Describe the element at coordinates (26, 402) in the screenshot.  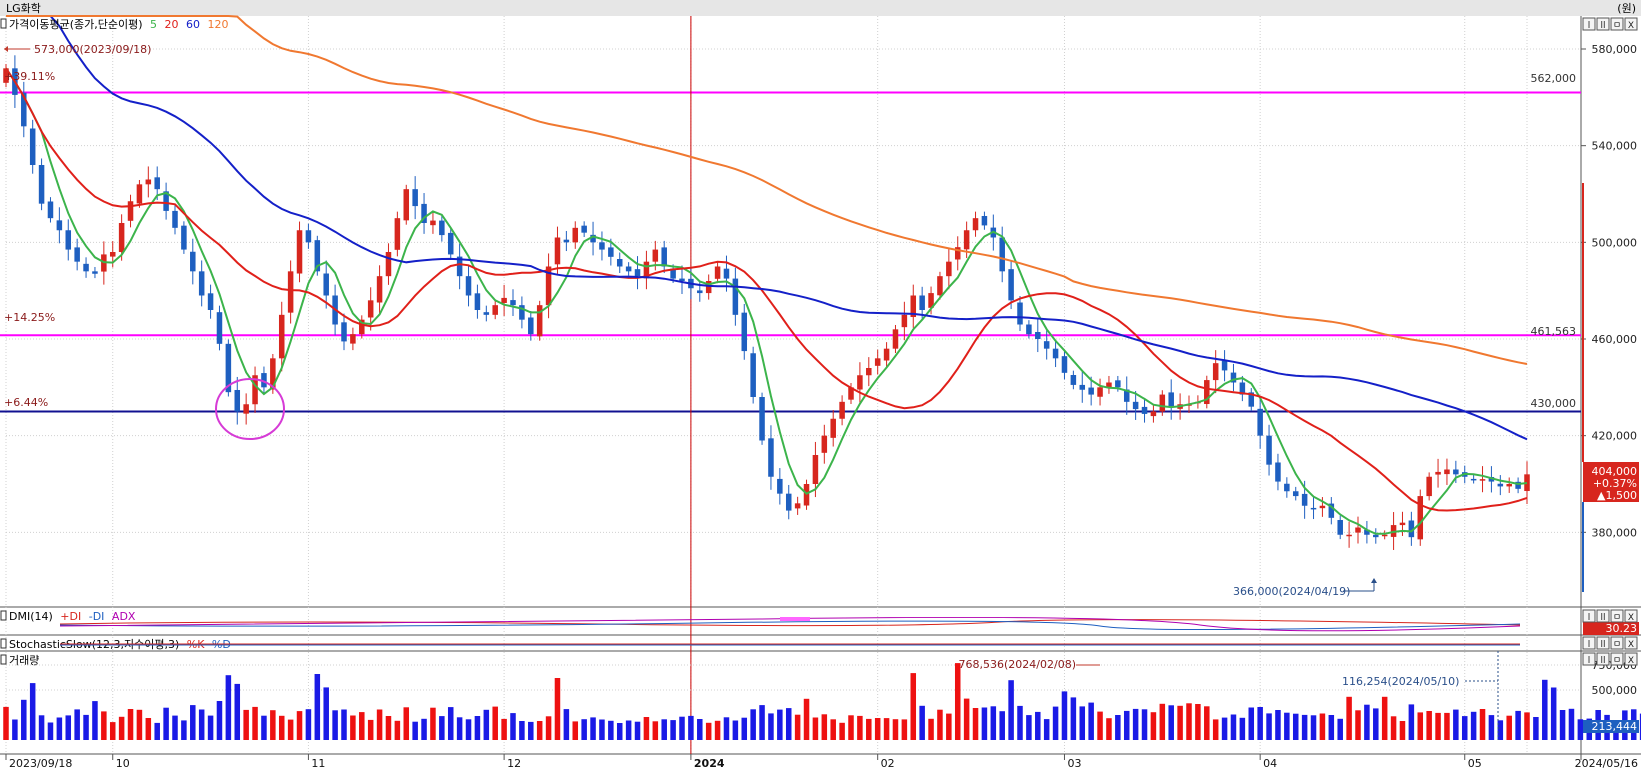
I see `pct-label-3: +6.44%` at that location.